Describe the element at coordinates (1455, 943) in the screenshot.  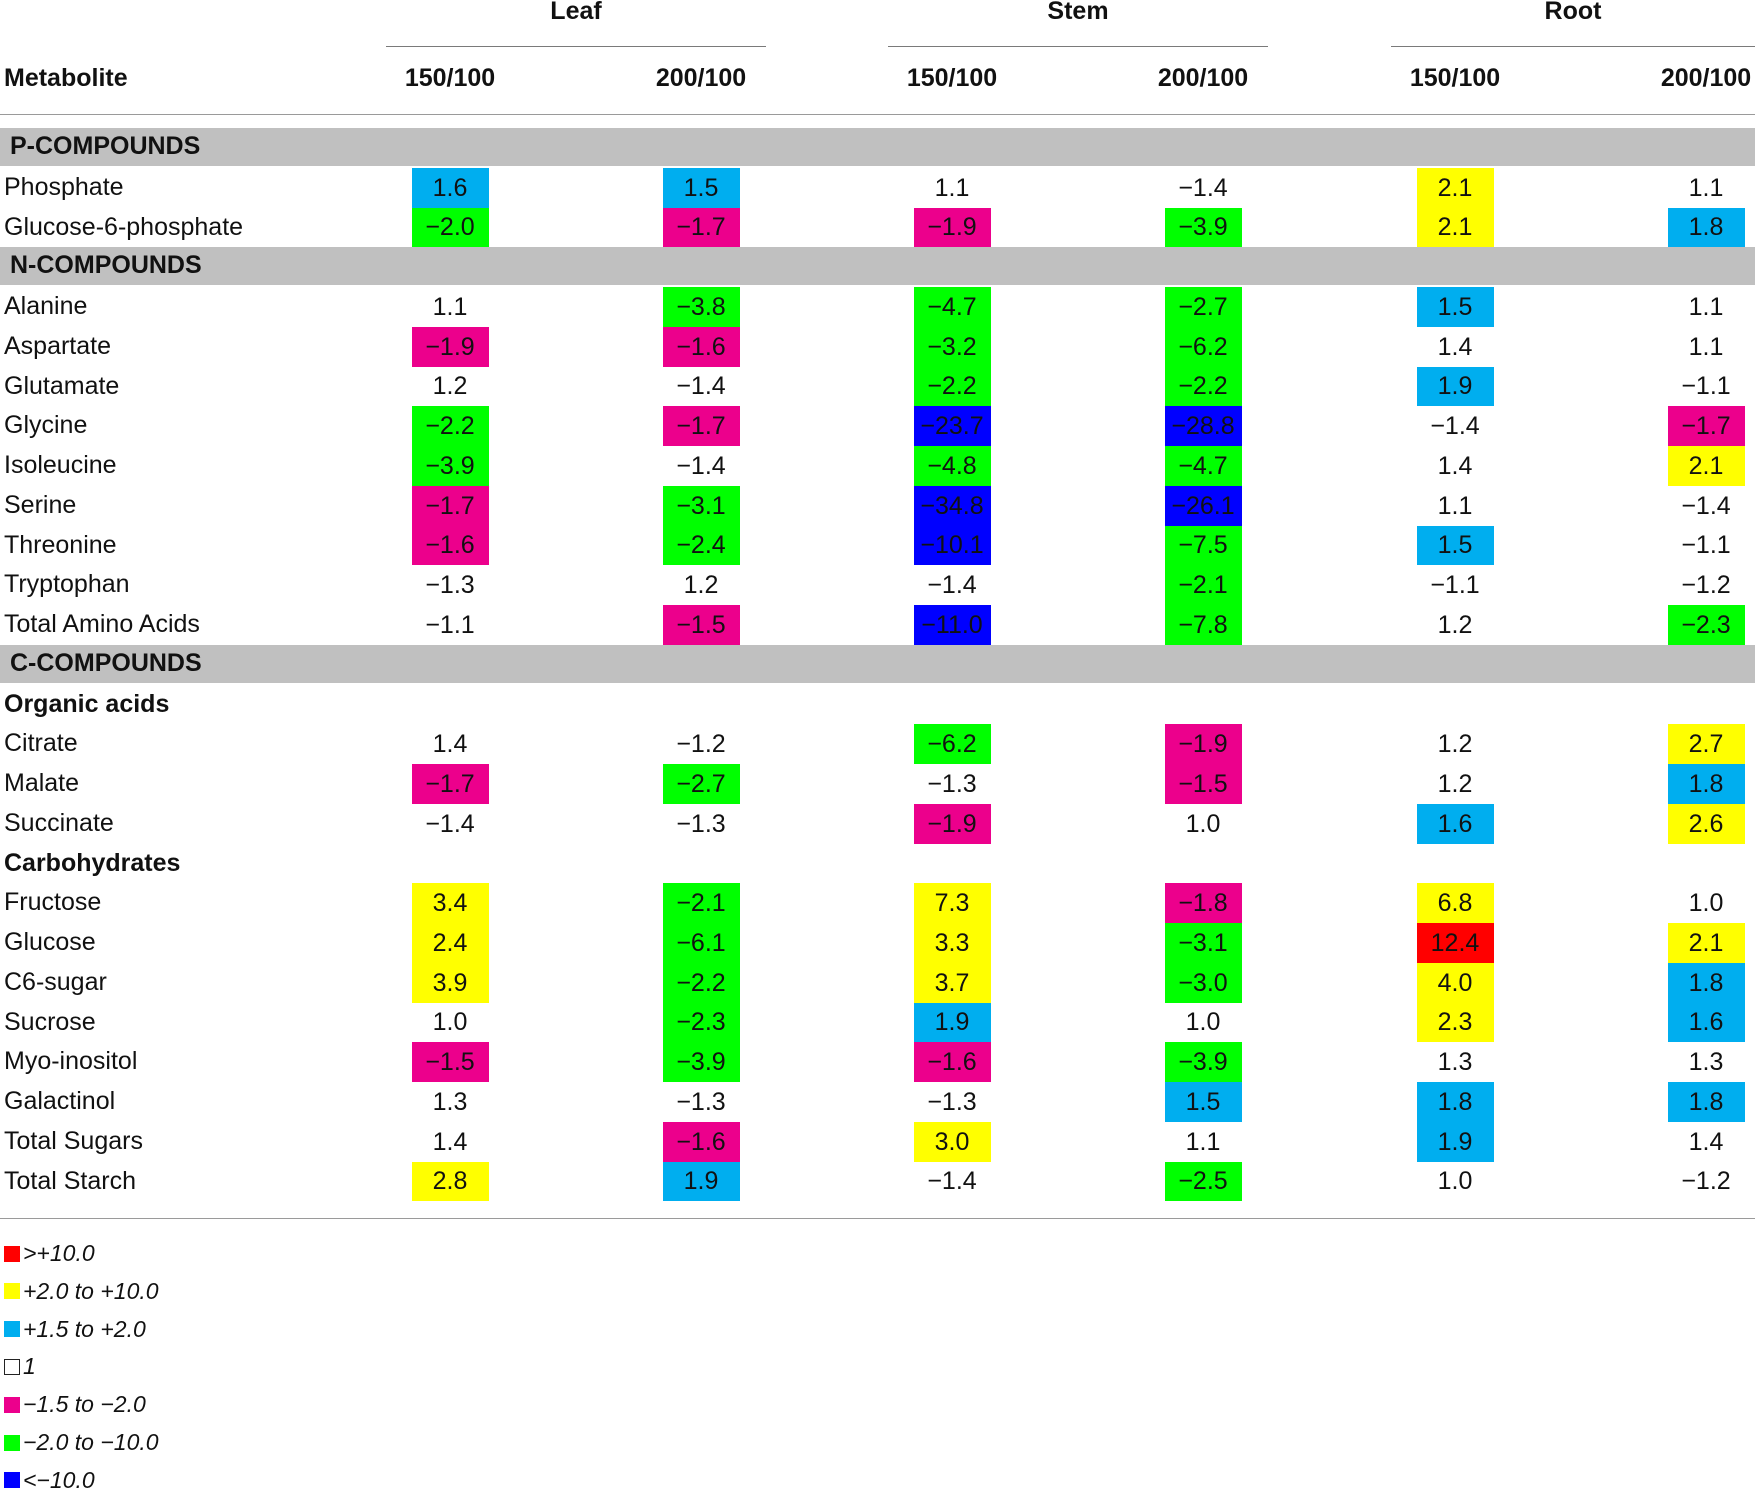
I see `value-cell: 12.4` at that location.